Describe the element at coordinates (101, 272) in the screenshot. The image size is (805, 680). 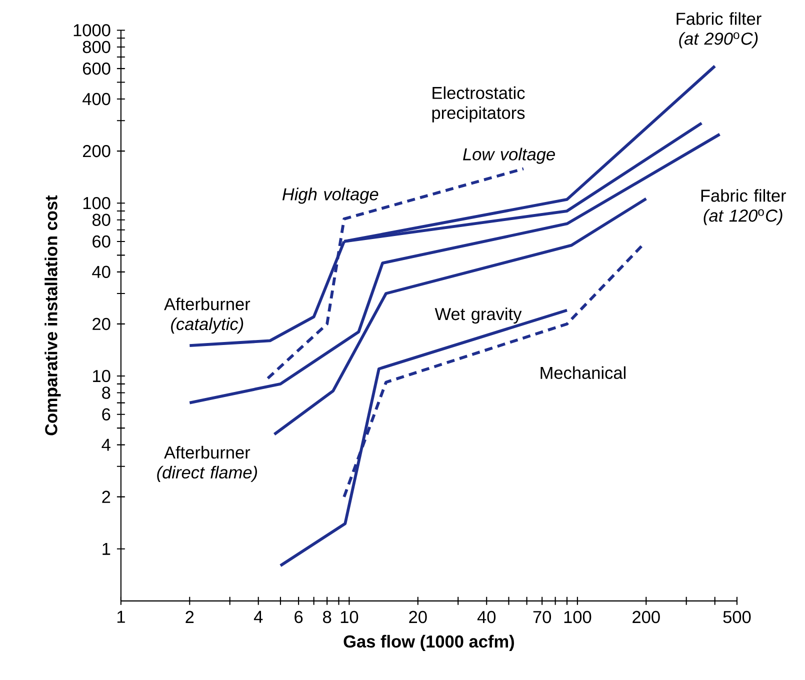
I see `y-tick-label: 40` at that location.